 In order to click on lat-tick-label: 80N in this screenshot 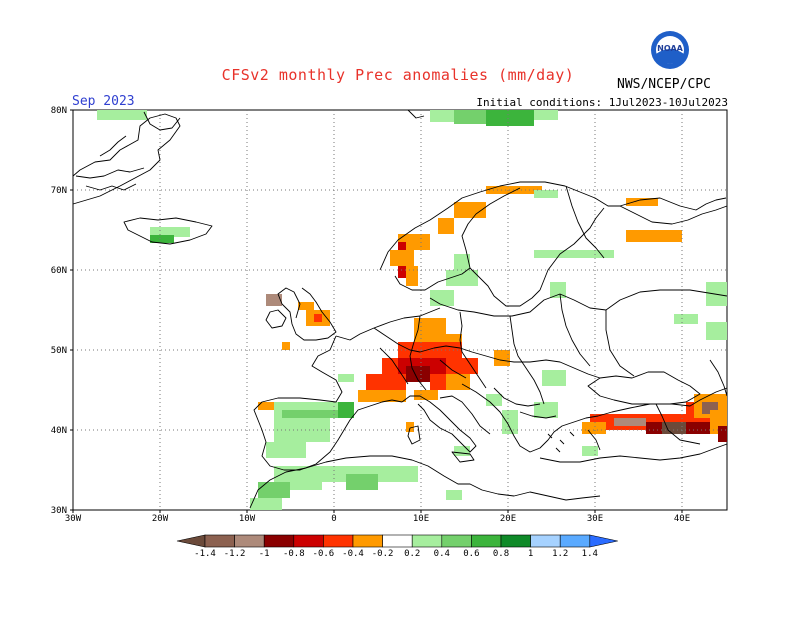, I will do `click(59, 111)`.